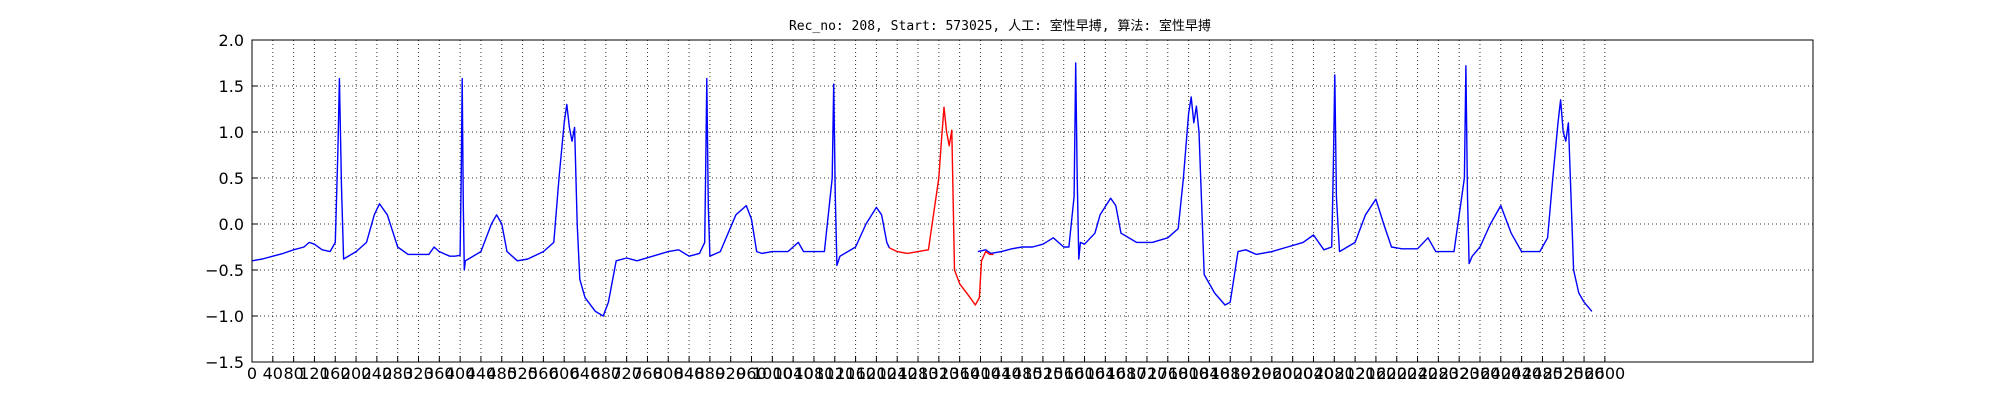 Image resolution: width=2000 pixels, height=400 pixels. I want to click on x-tick-label: 1520, so click(1043, 373).